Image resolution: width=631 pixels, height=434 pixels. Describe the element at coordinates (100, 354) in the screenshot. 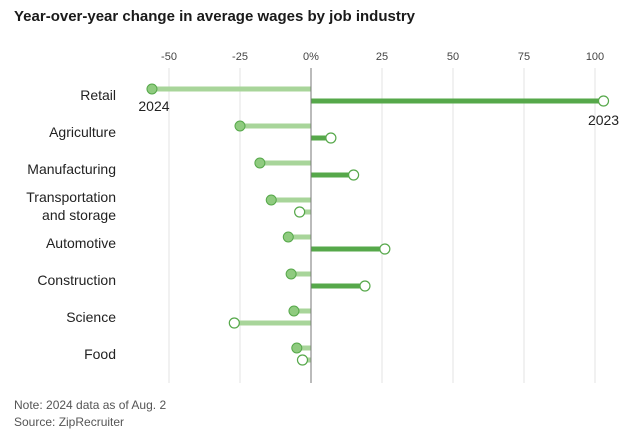

I see `category-label: Food` at that location.